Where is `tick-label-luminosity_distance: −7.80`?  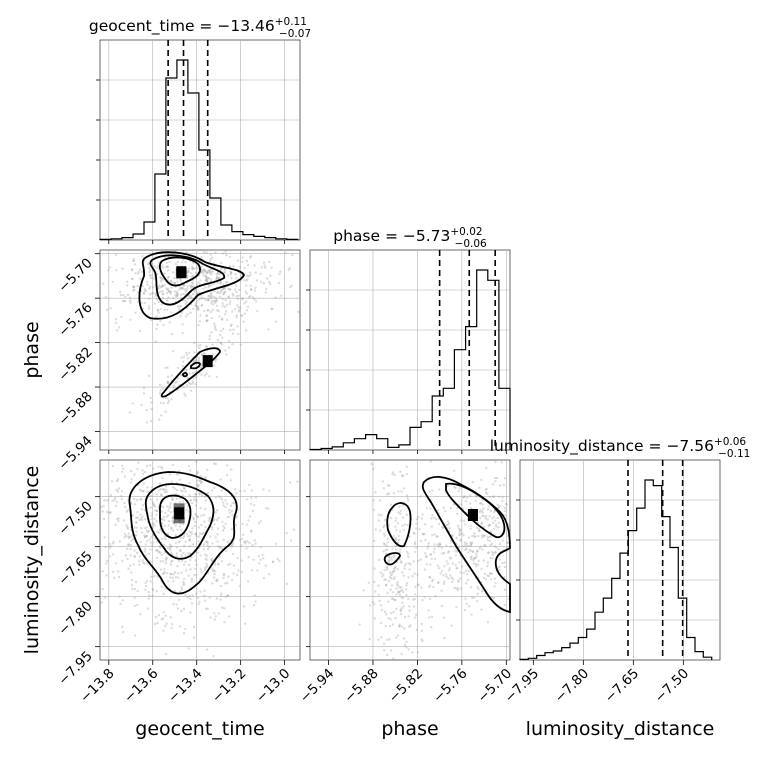 tick-label-luminosity_distance: −7.80 is located at coordinates (75, 618).